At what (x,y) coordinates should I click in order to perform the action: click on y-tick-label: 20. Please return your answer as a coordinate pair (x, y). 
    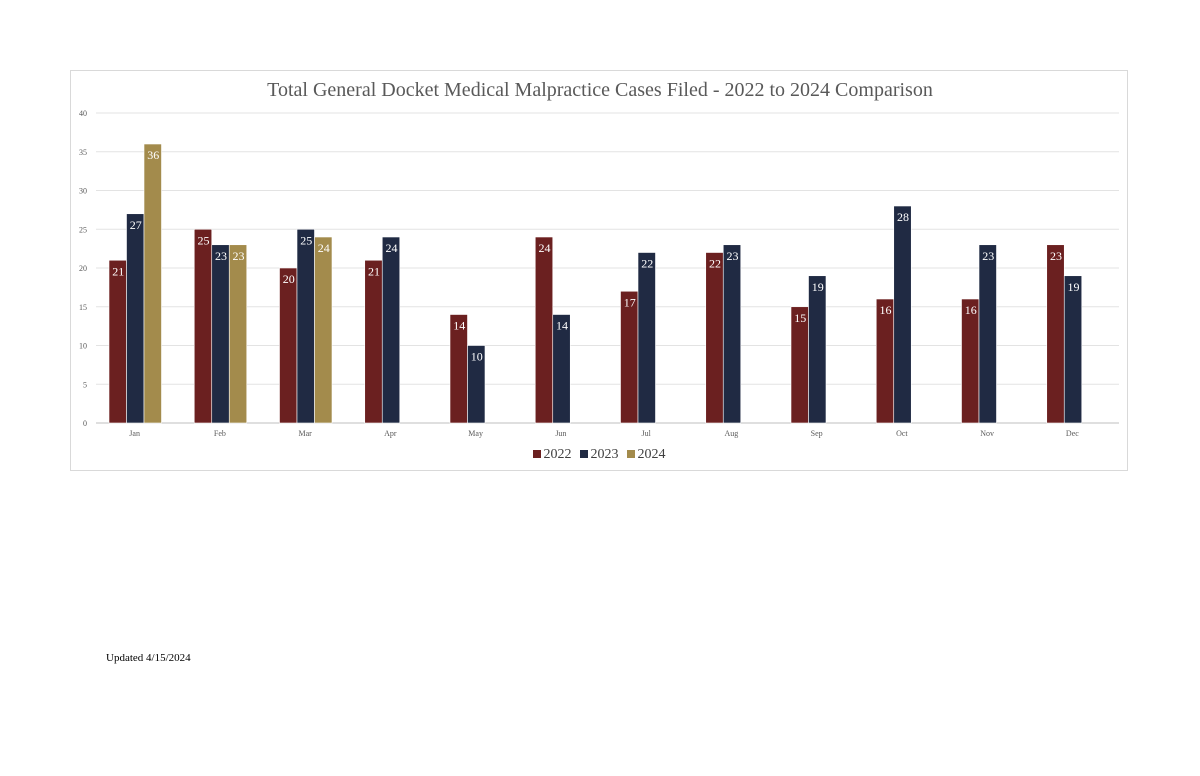
    Looking at the image, I should click on (83, 268).